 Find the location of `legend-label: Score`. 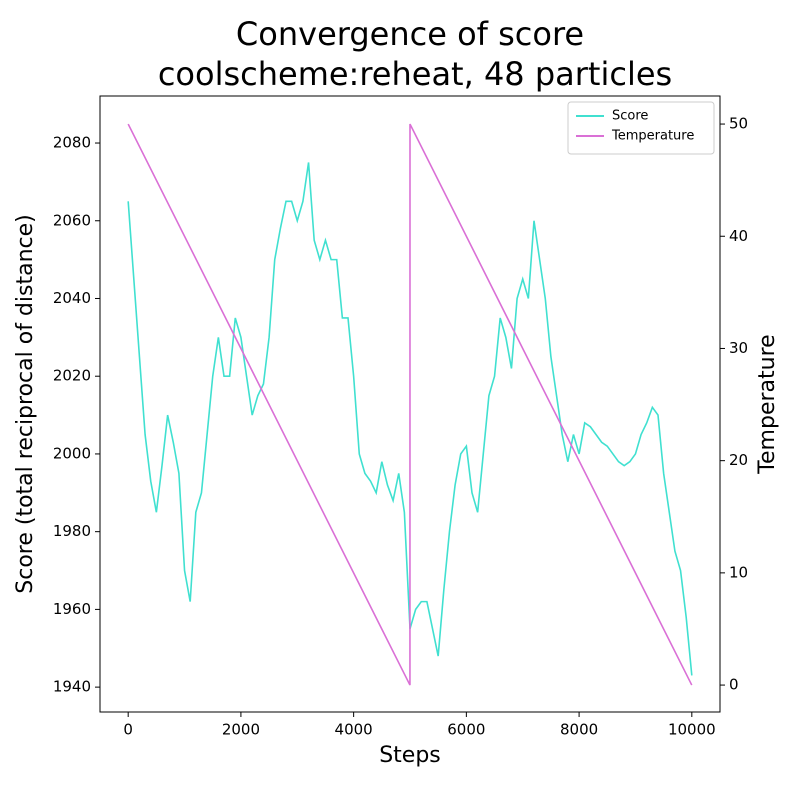

legend-label: Score is located at coordinates (630, 116).